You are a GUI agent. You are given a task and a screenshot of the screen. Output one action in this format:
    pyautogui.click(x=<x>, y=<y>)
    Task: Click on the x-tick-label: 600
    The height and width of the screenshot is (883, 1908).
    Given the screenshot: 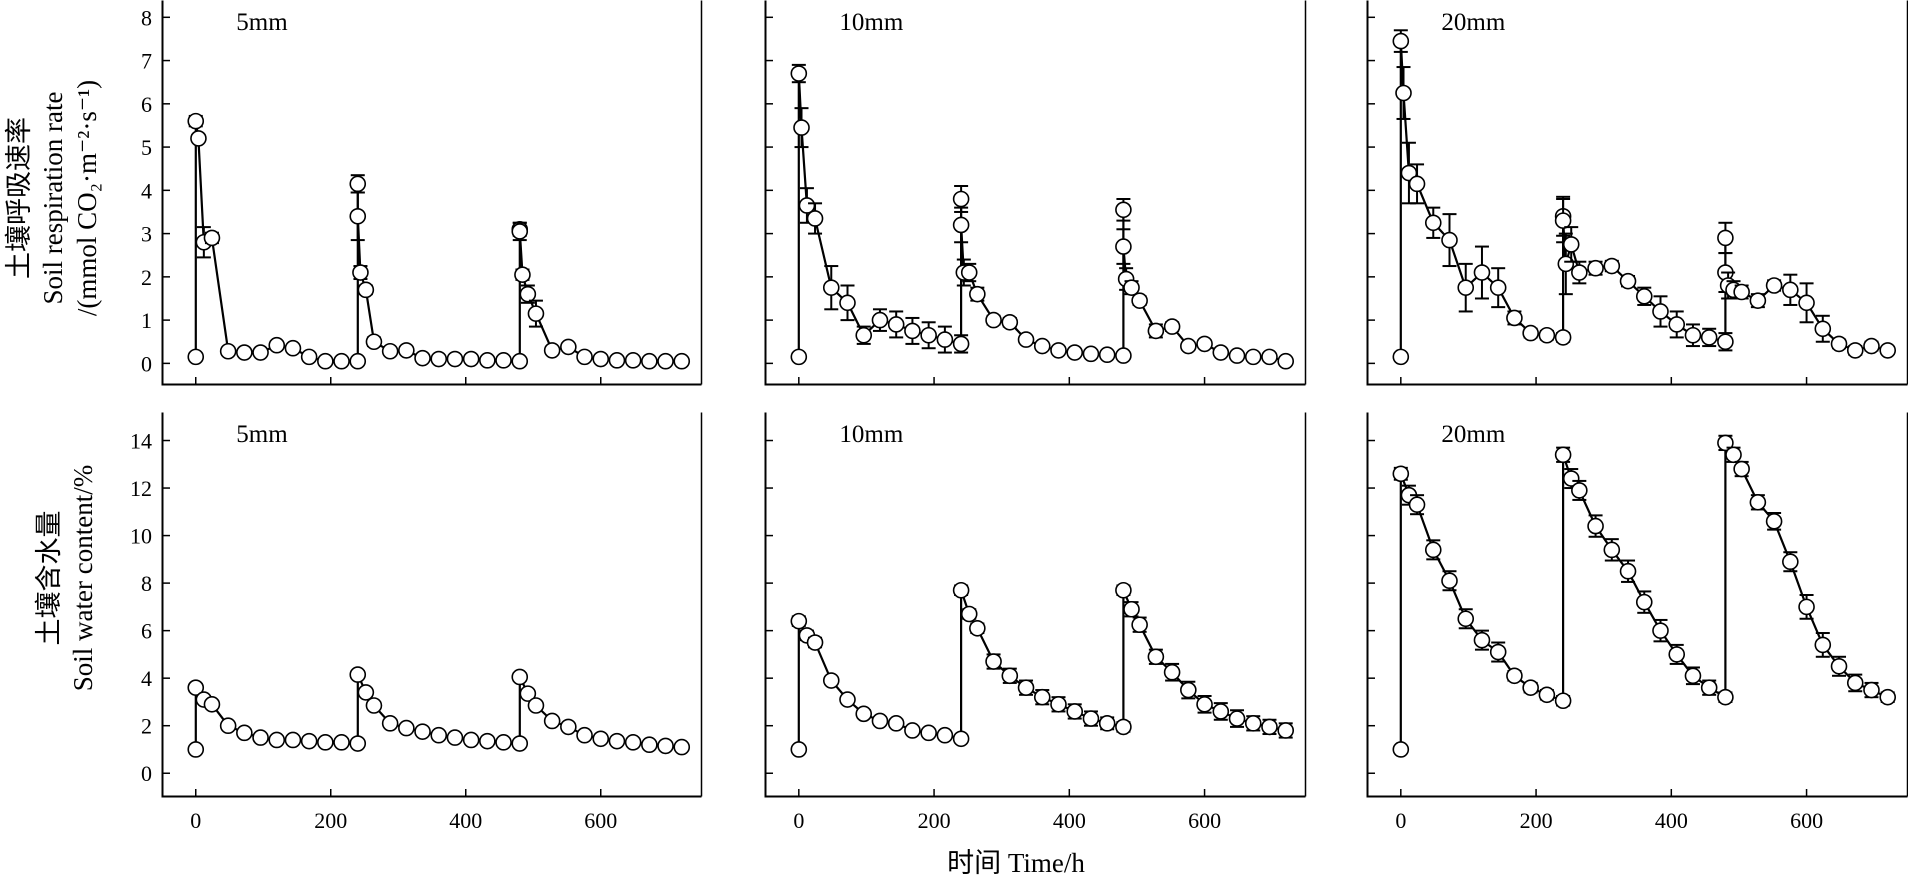 What is the action you would take?
    pyautogui.click(x=1204, y=820)
    